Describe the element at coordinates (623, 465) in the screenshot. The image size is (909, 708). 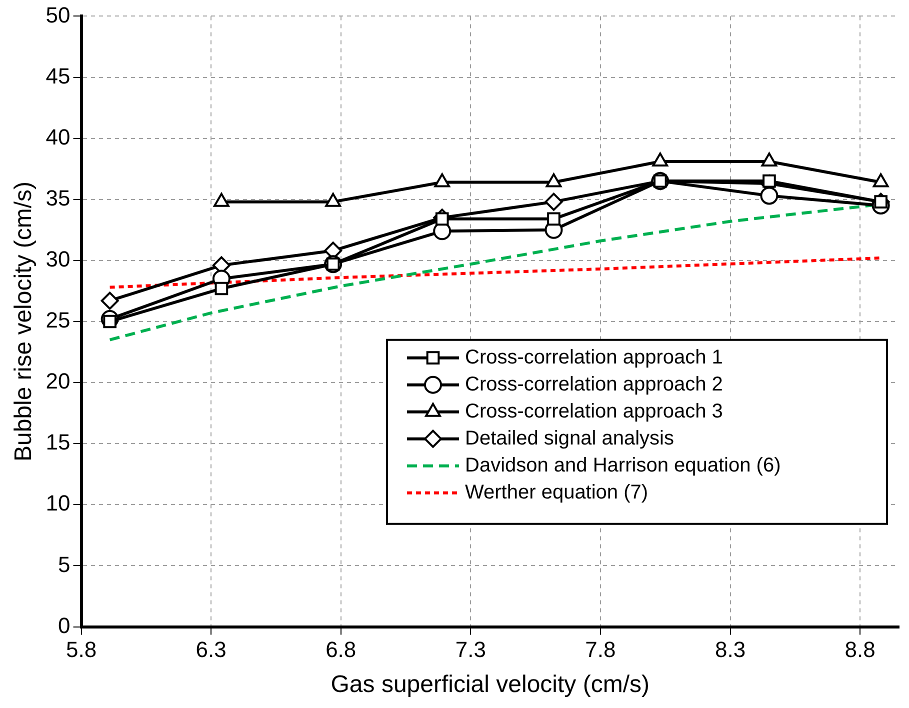
I see `legend-label: Davidson and Harrison equation (6)` at that location.